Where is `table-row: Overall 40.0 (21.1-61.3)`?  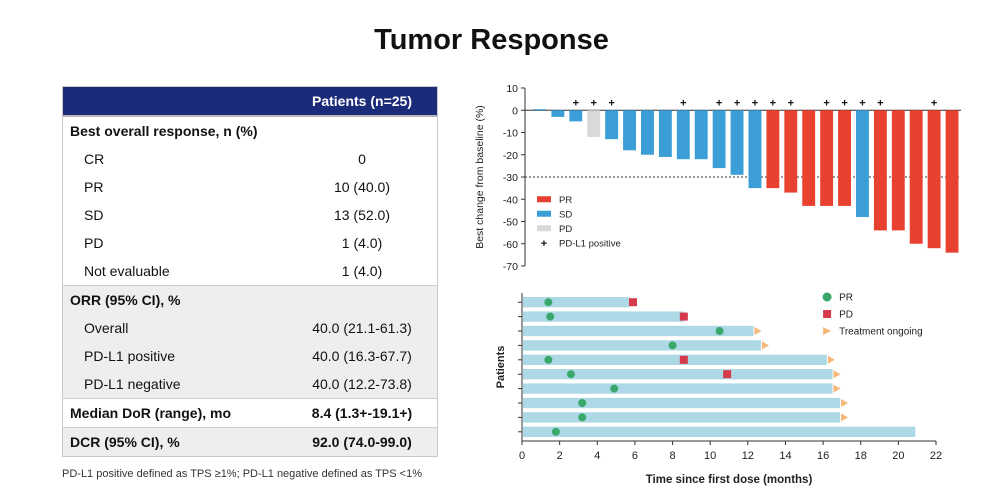 table-row: Overall 40.0 (21.1-61.3) is located at coordinates (250, 328).